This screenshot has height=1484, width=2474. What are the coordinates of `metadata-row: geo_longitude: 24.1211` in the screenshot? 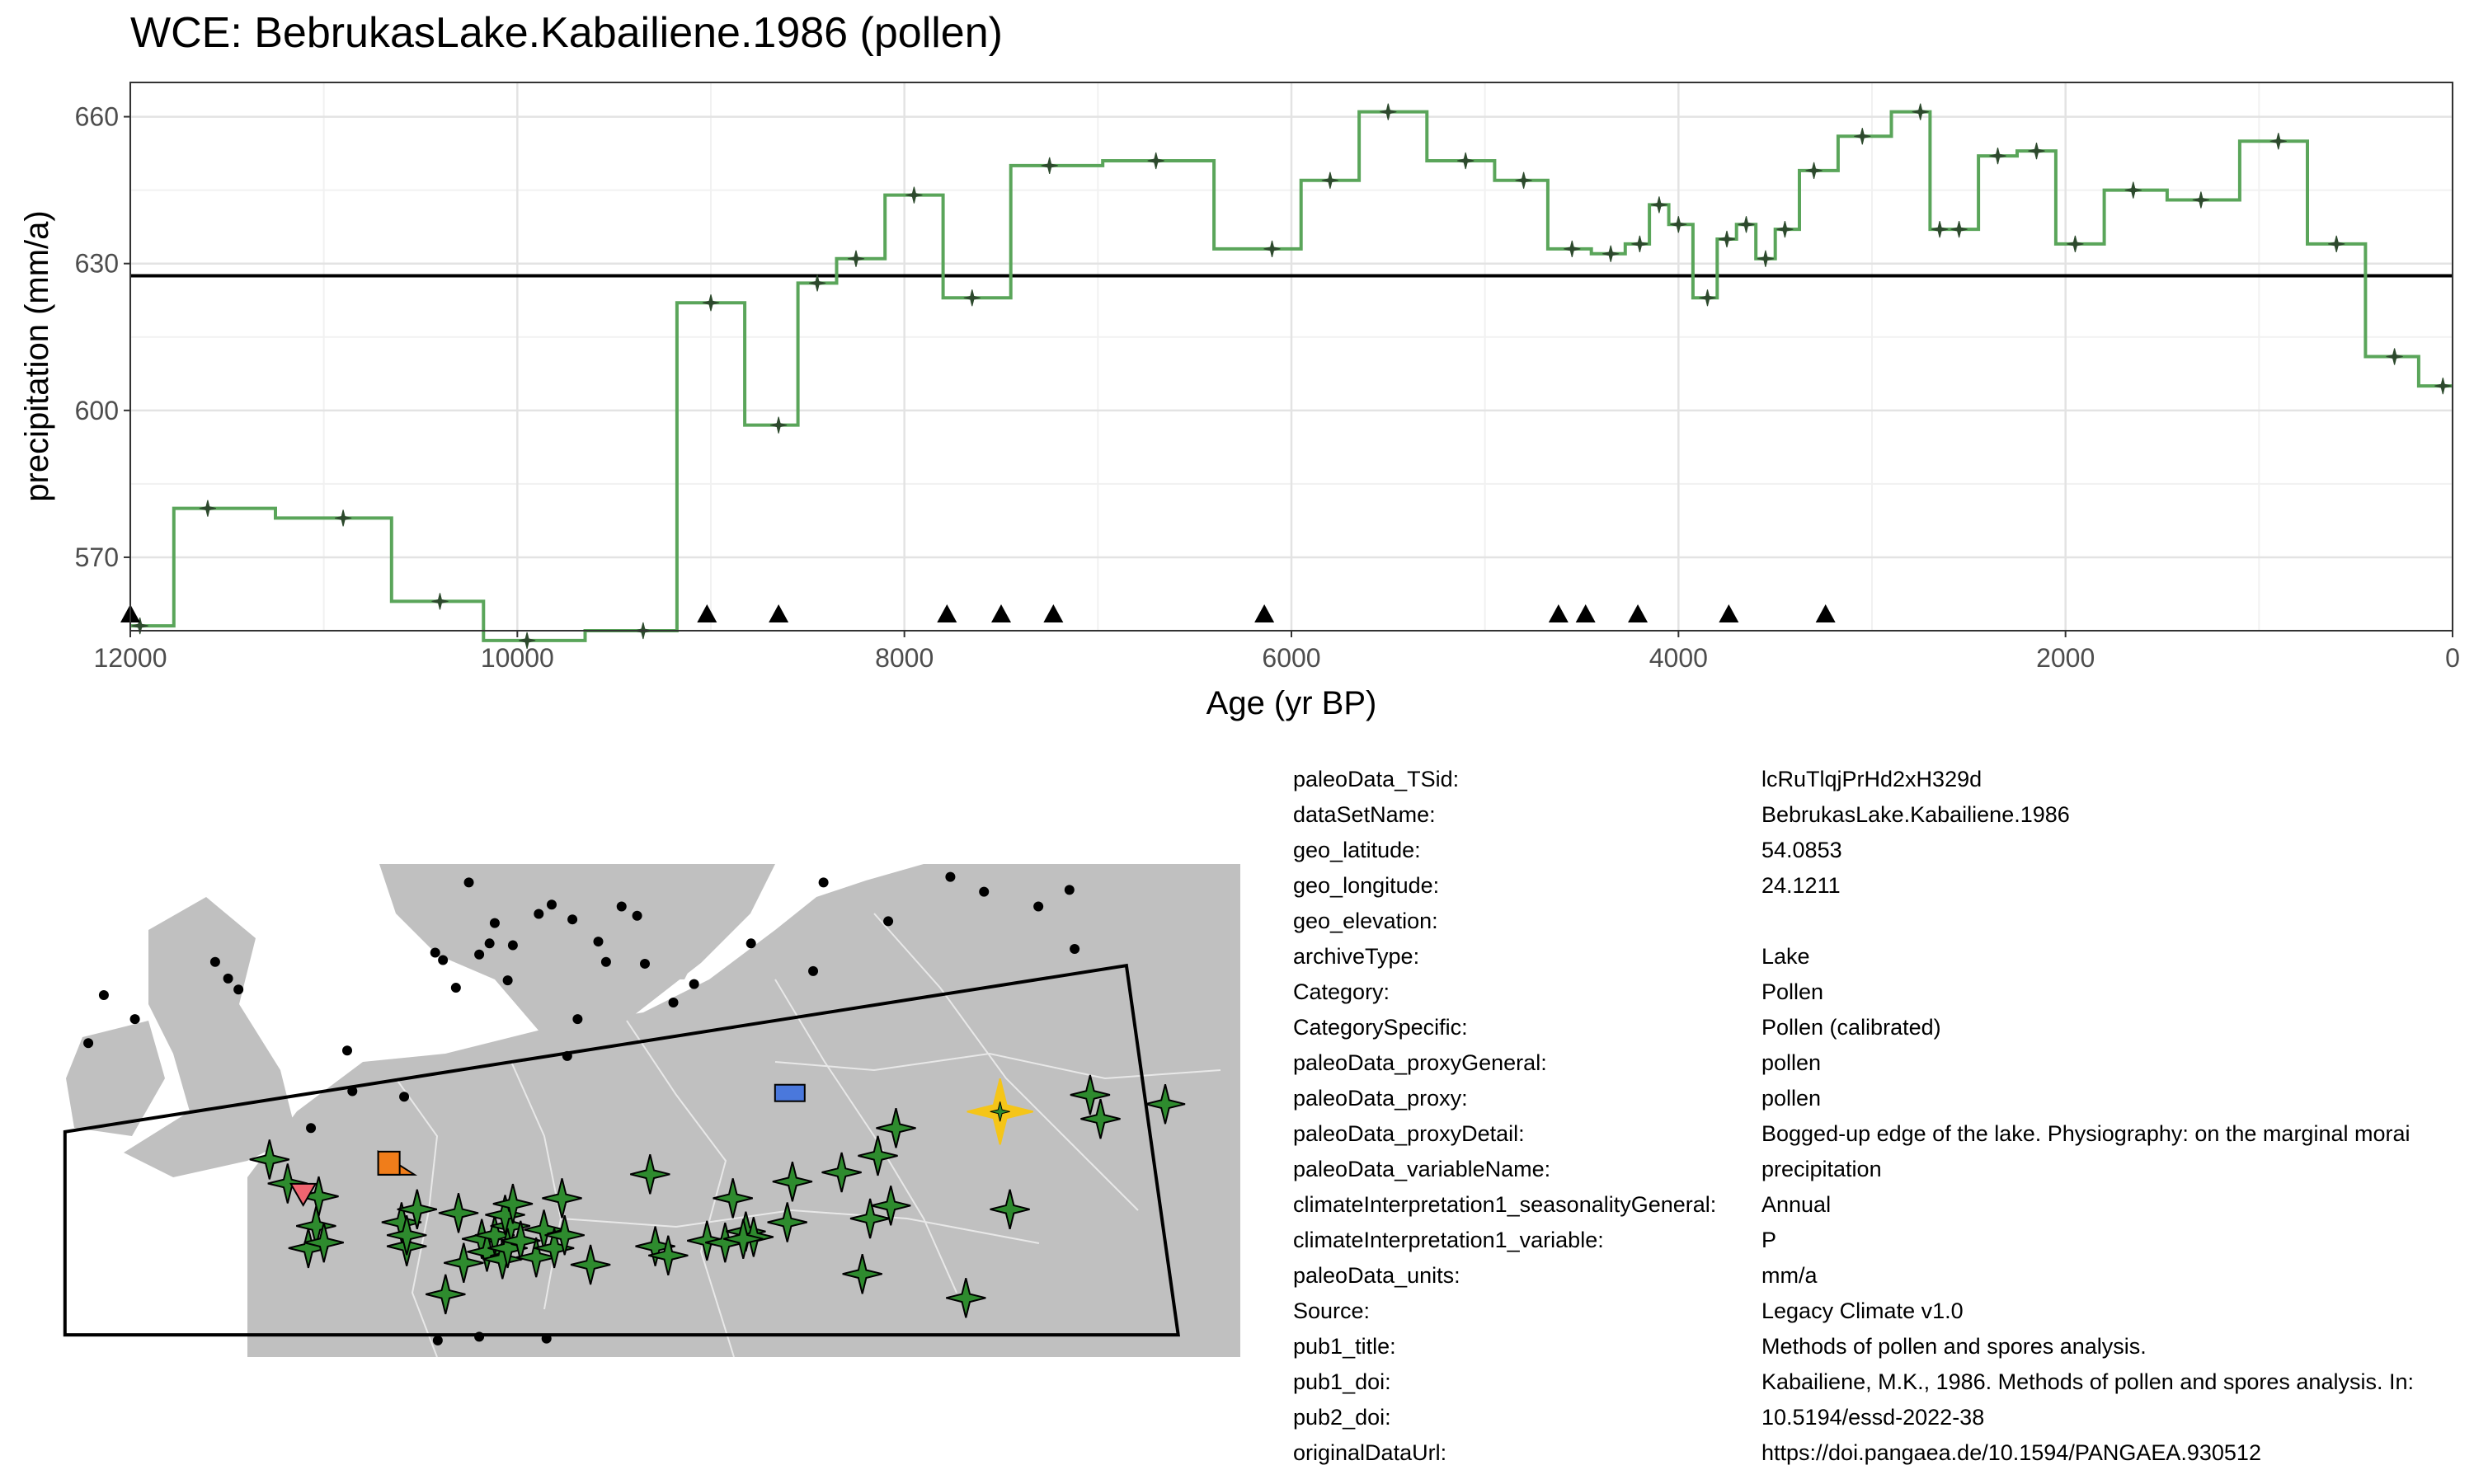 It's located at (1883, 886).